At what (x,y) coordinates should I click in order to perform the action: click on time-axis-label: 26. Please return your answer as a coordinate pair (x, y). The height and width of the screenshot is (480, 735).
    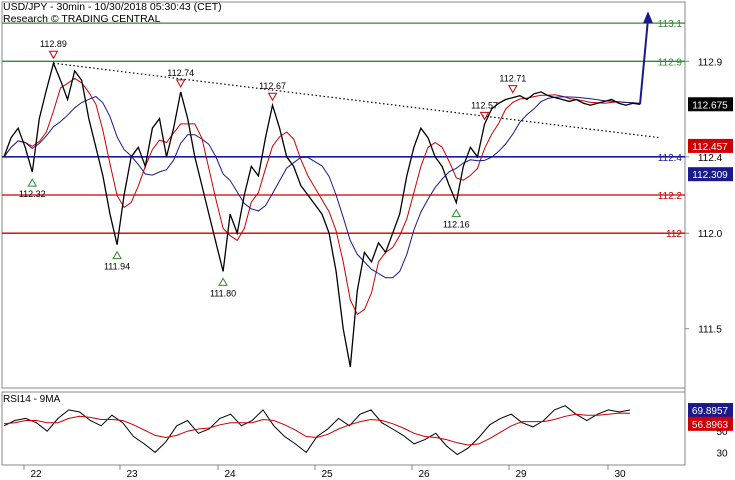
    Looking at the image, I should click on (424, 474).